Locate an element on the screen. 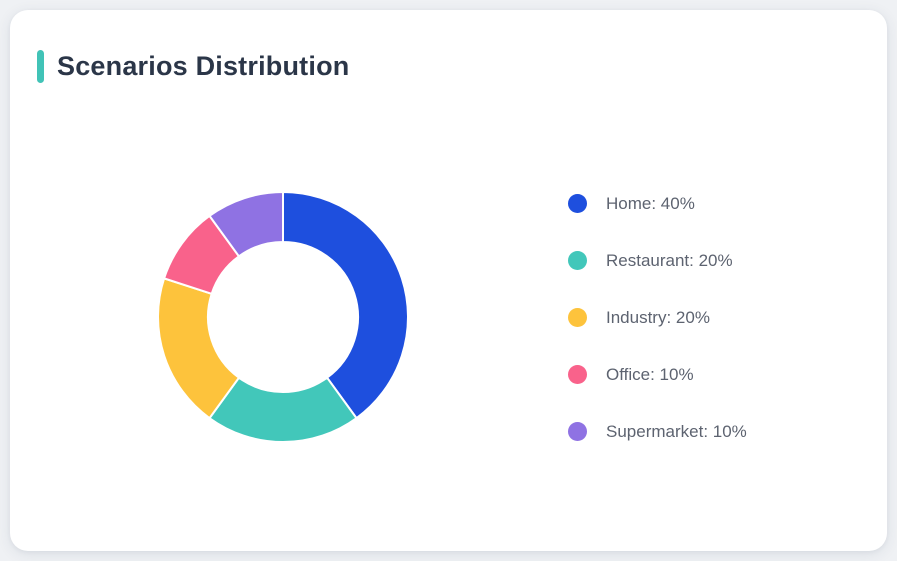 The image size is (897, 561). donut-slice-supermarket is located at coordinates (246, 224).